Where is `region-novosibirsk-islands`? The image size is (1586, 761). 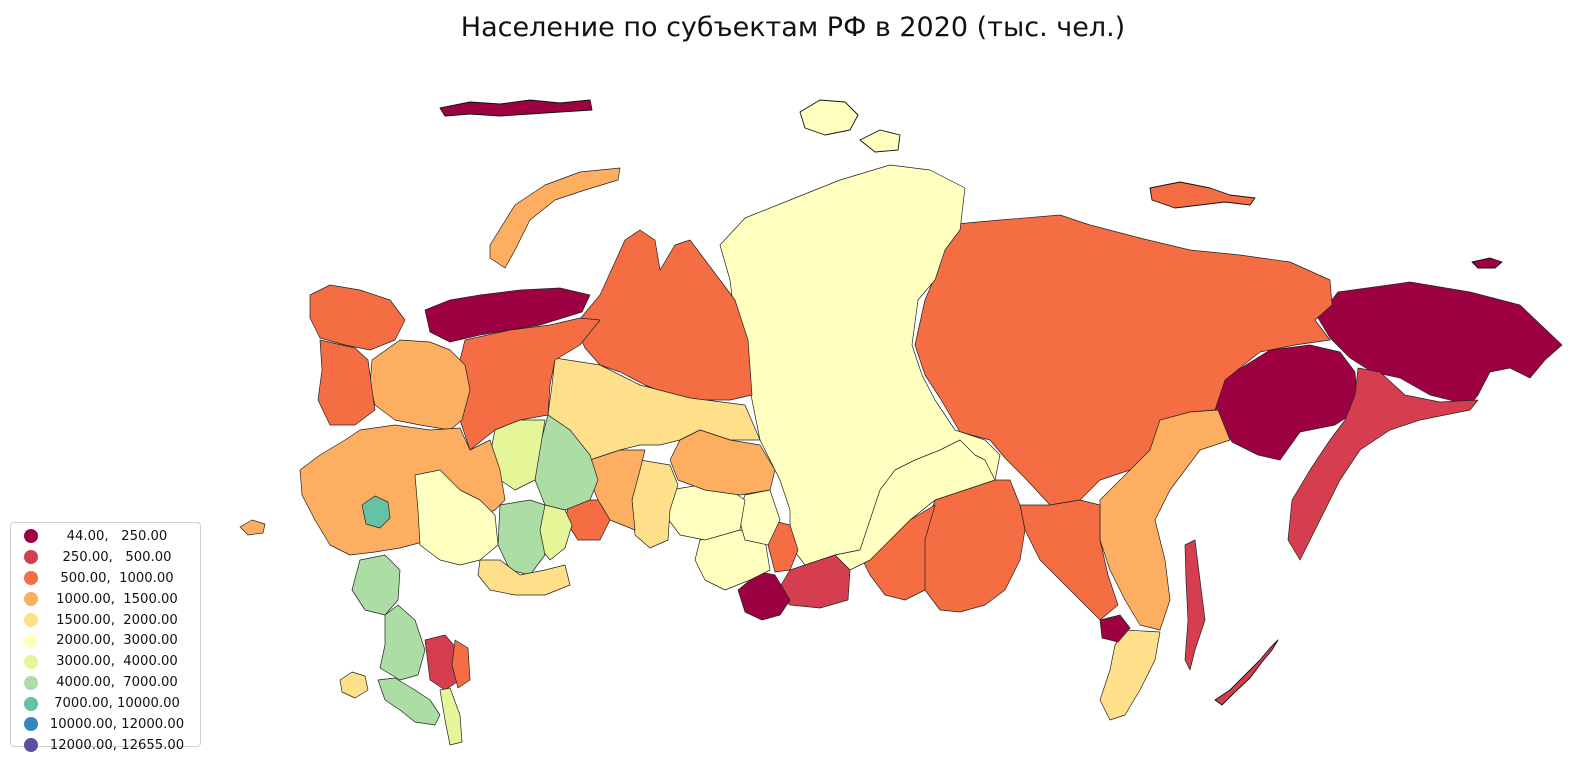 region-novosibirsk-islands is located at coordinates (1202, 195).